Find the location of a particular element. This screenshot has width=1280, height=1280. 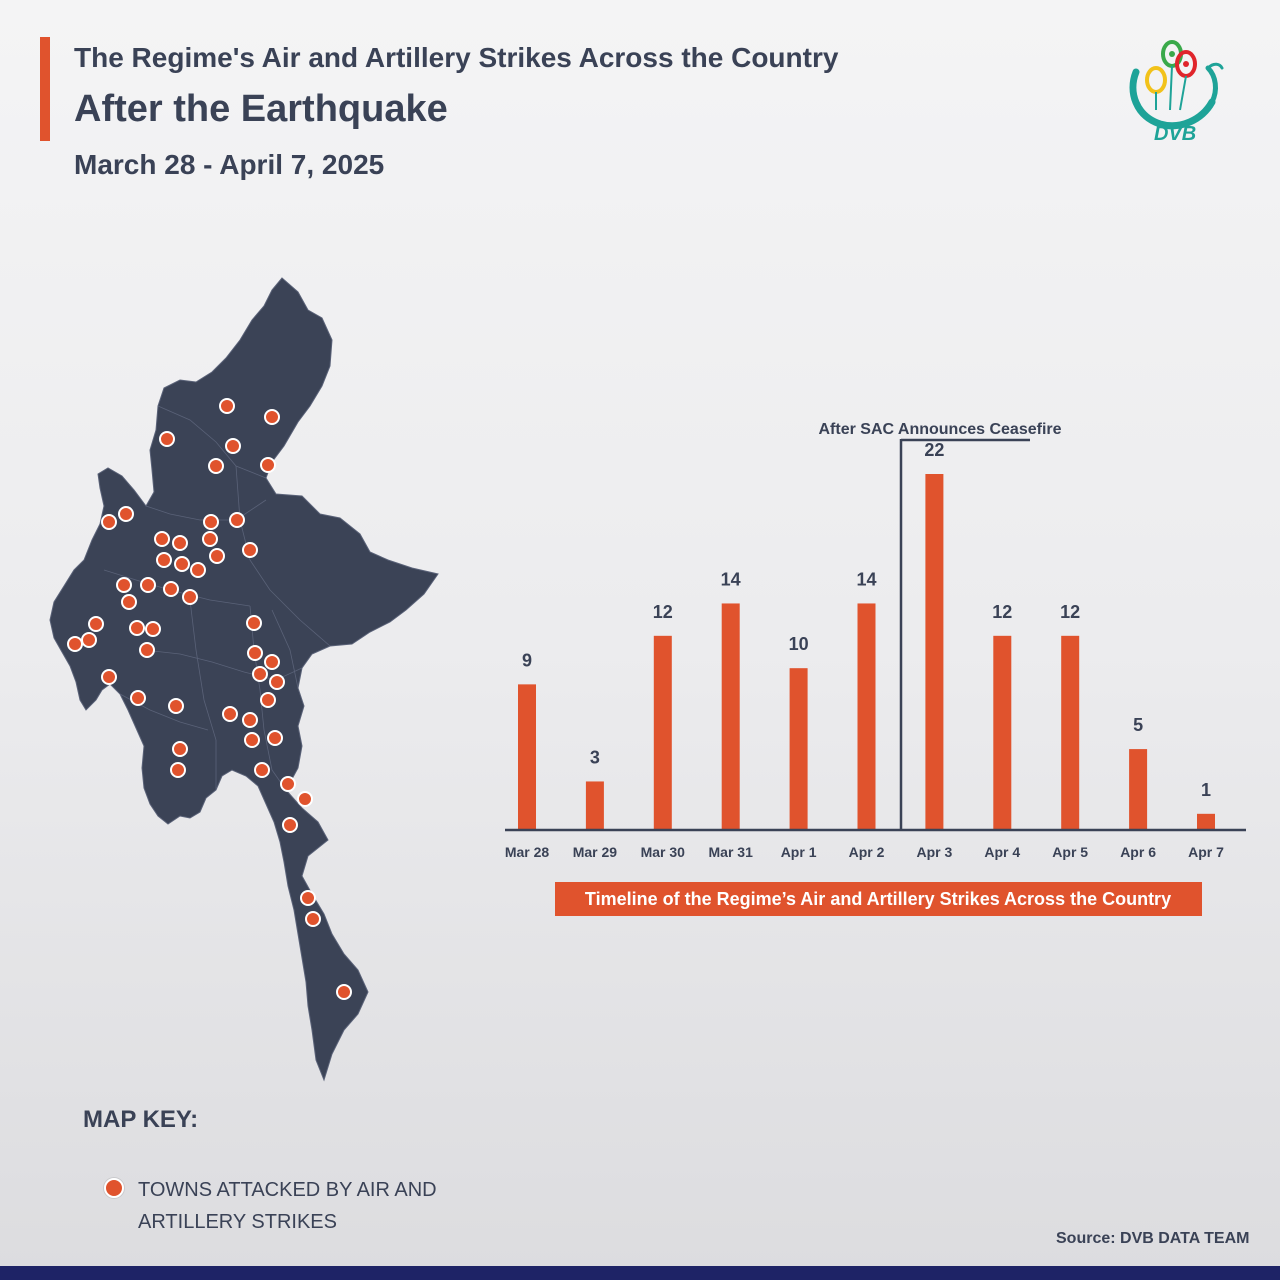

date-range: March 28 - April 7, 2025 is located at coordinates (229, 164).